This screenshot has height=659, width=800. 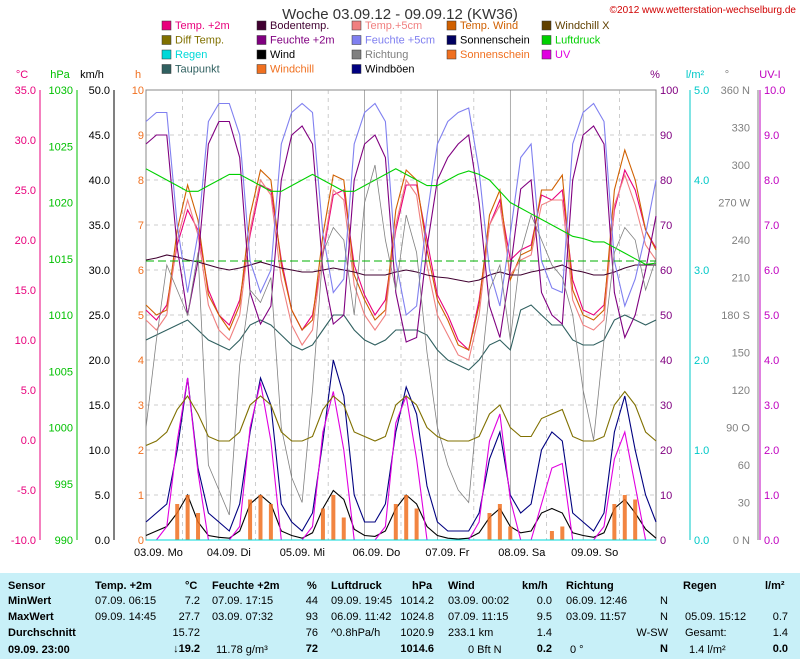 I want to click on axis-tick-label-wind: 30.0, so click(x=99, y=271).